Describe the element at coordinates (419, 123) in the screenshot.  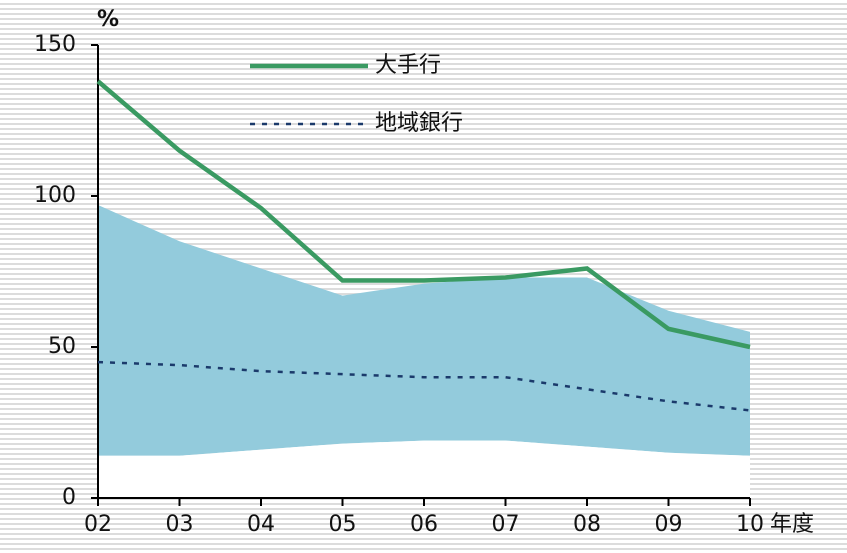
I see `legend-label: 地域銀行` at that location.